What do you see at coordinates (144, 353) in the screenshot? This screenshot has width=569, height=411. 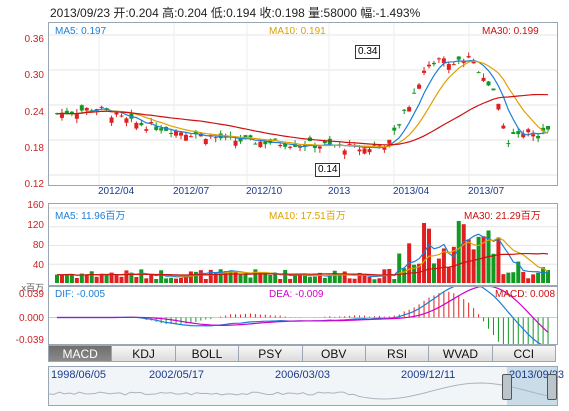 I see `tab-kdj: KDJ` at bounding box center [144, 353].